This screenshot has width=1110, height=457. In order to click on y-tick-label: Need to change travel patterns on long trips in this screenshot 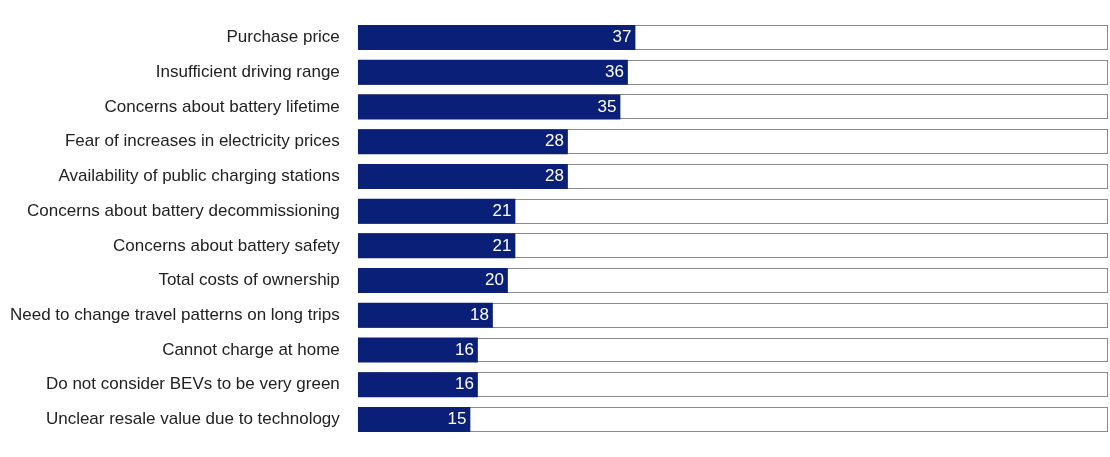, I will do `click(174, 314)`.